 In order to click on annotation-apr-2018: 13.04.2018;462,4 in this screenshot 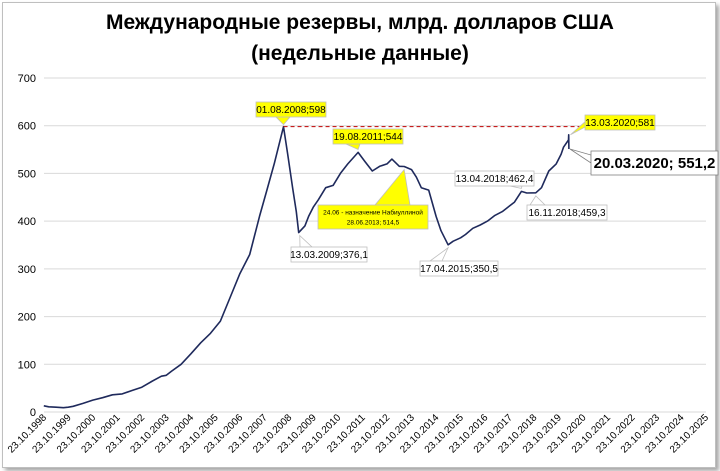, I will do `click(494, 179)`.